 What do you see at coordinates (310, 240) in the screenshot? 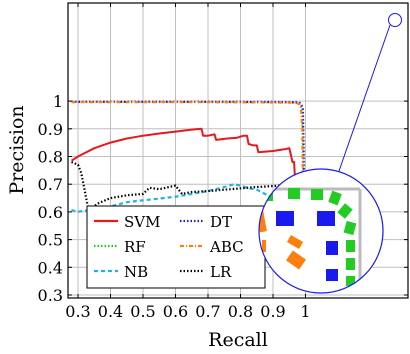
I see `zoom-content` at bounding box center [310, 240].